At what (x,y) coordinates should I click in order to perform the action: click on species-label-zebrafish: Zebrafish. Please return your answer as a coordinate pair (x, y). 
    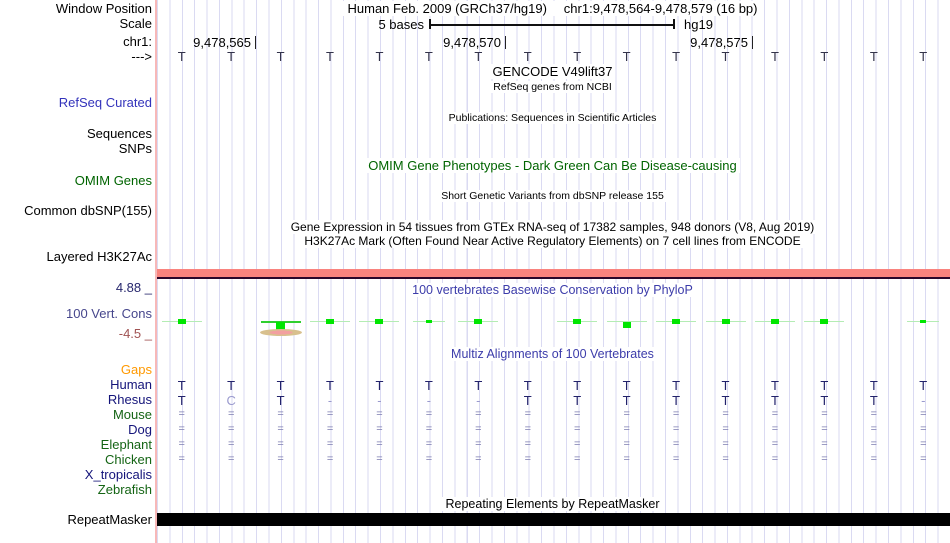
    Looking at the image, I should click on (124, 489).